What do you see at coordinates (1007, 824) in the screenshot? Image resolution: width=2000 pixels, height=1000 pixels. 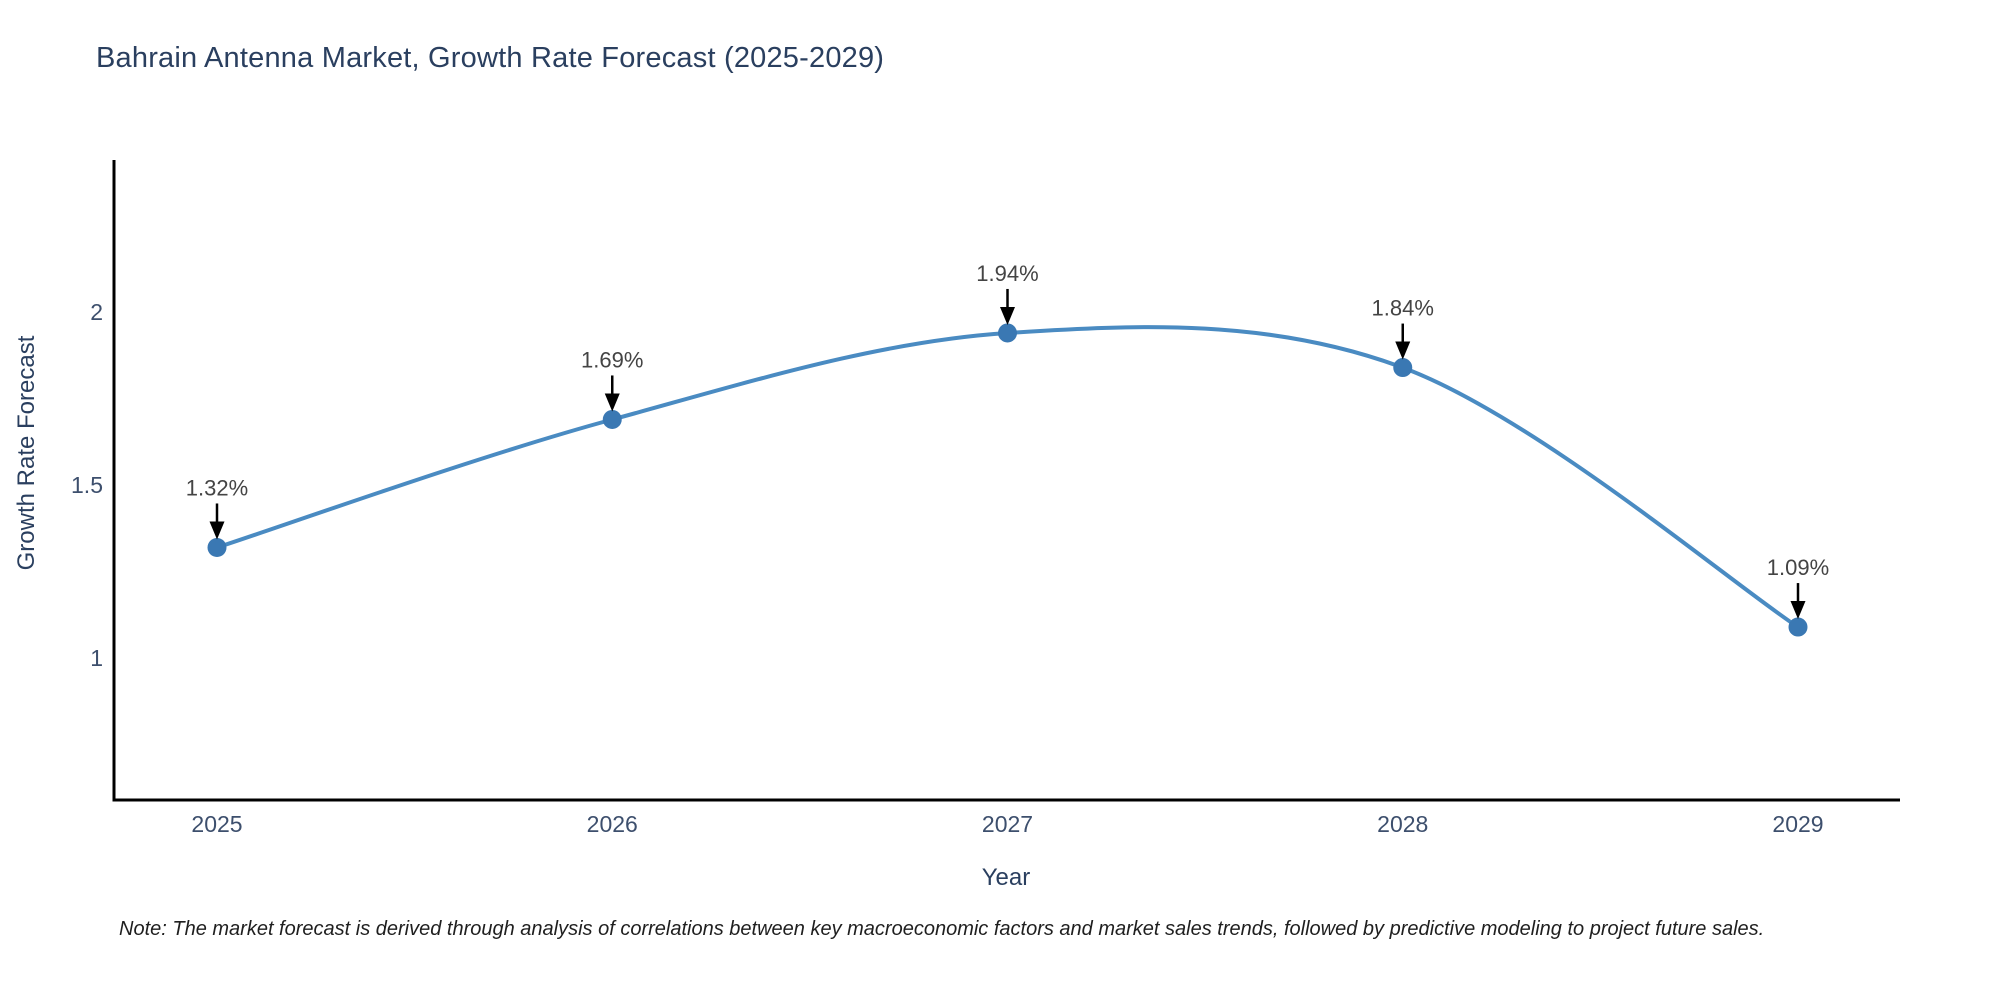 I see `x-tick-label: 2027` at bounding box center [1007, 824].